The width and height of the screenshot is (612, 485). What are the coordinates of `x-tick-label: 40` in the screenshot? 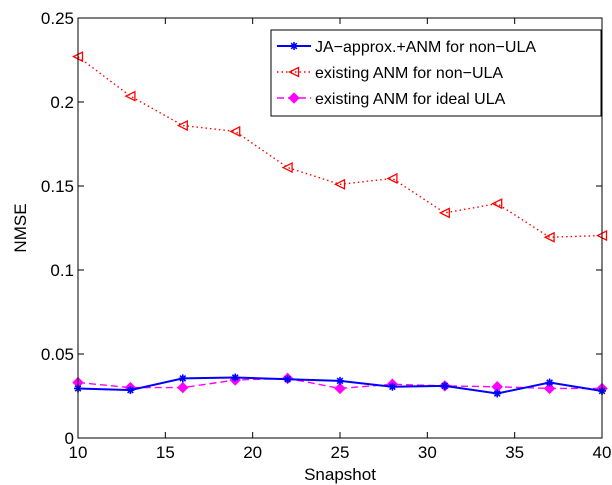 It's located at (602, 452).